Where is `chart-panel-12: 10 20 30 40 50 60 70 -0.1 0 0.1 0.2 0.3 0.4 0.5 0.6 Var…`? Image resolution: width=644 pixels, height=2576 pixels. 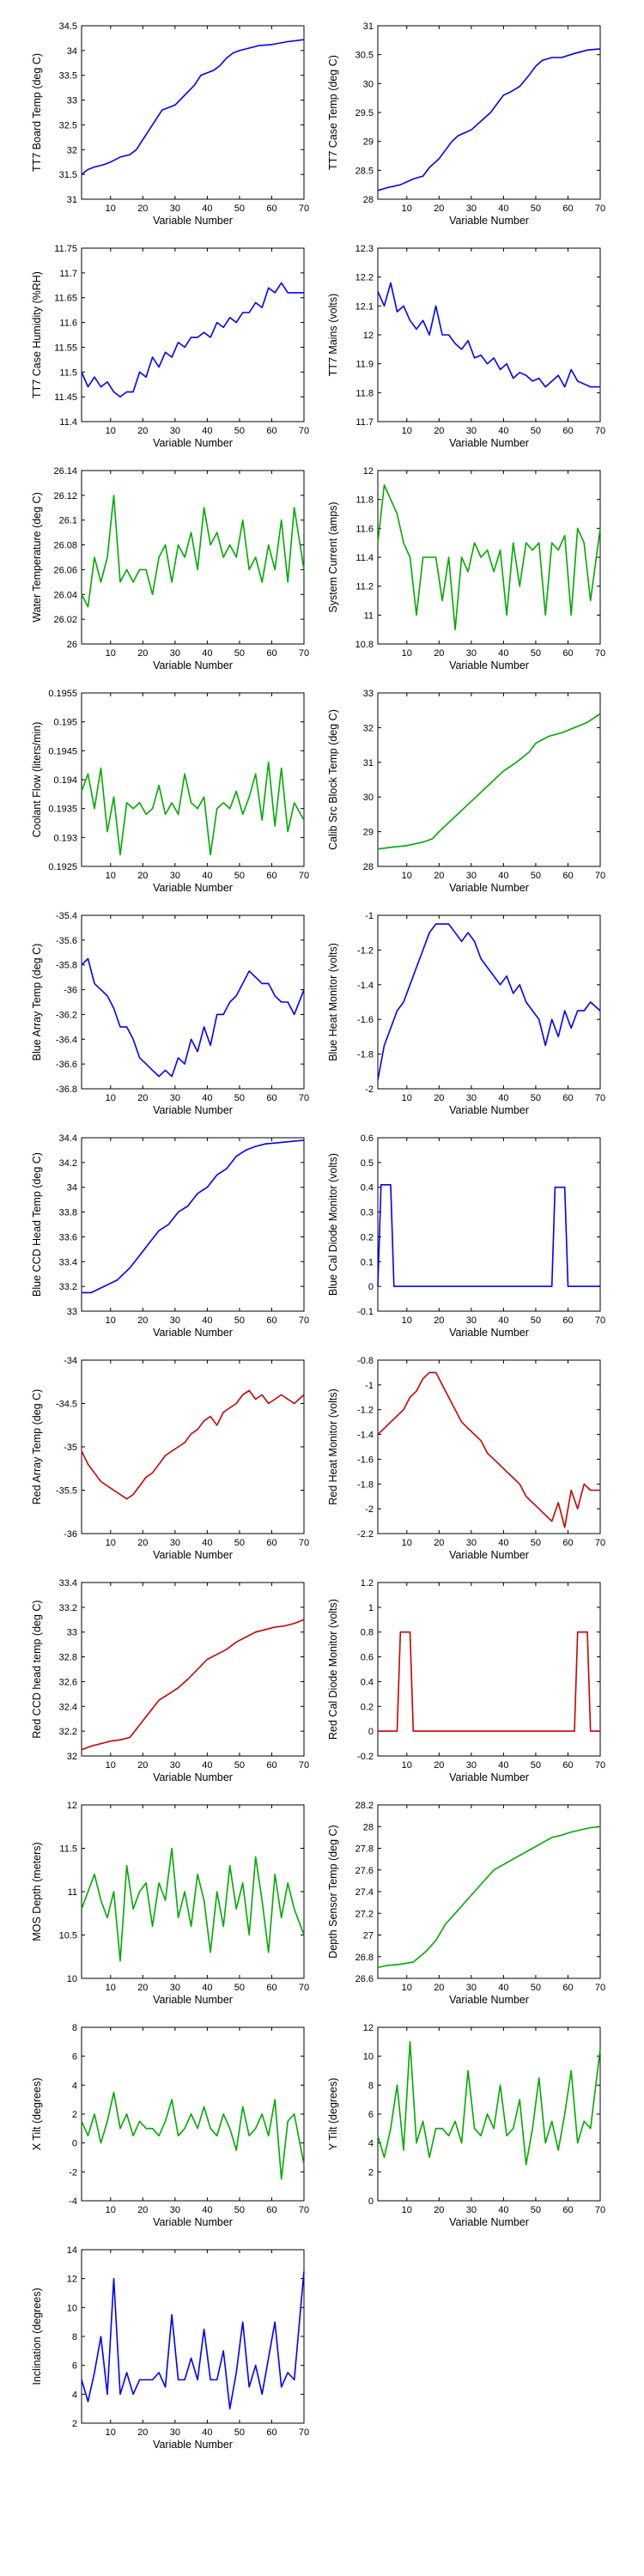 chart-panel-12: 10 20 30 40 50 60 70 -0.1 0 0.1 0.2 0.3 0.4 0.5 0.6 Var… is located at coordinates (466, 1236).